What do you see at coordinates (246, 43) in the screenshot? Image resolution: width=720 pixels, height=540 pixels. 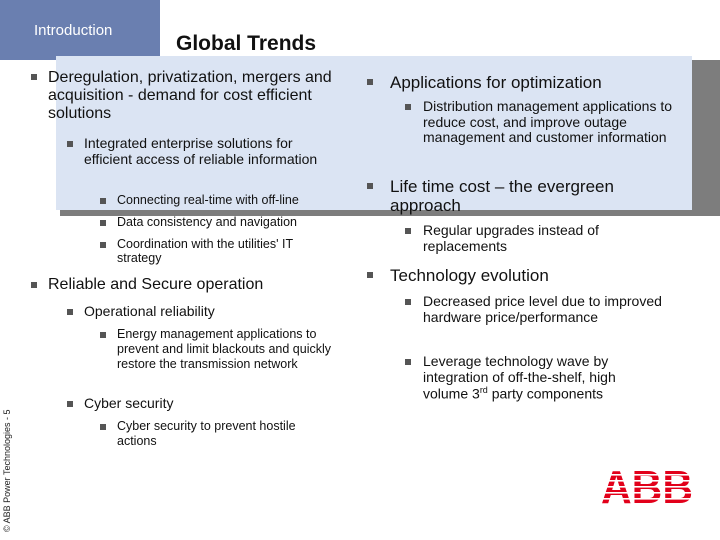 I see `page-title: Global Trends` at bounding box center [246, 43].